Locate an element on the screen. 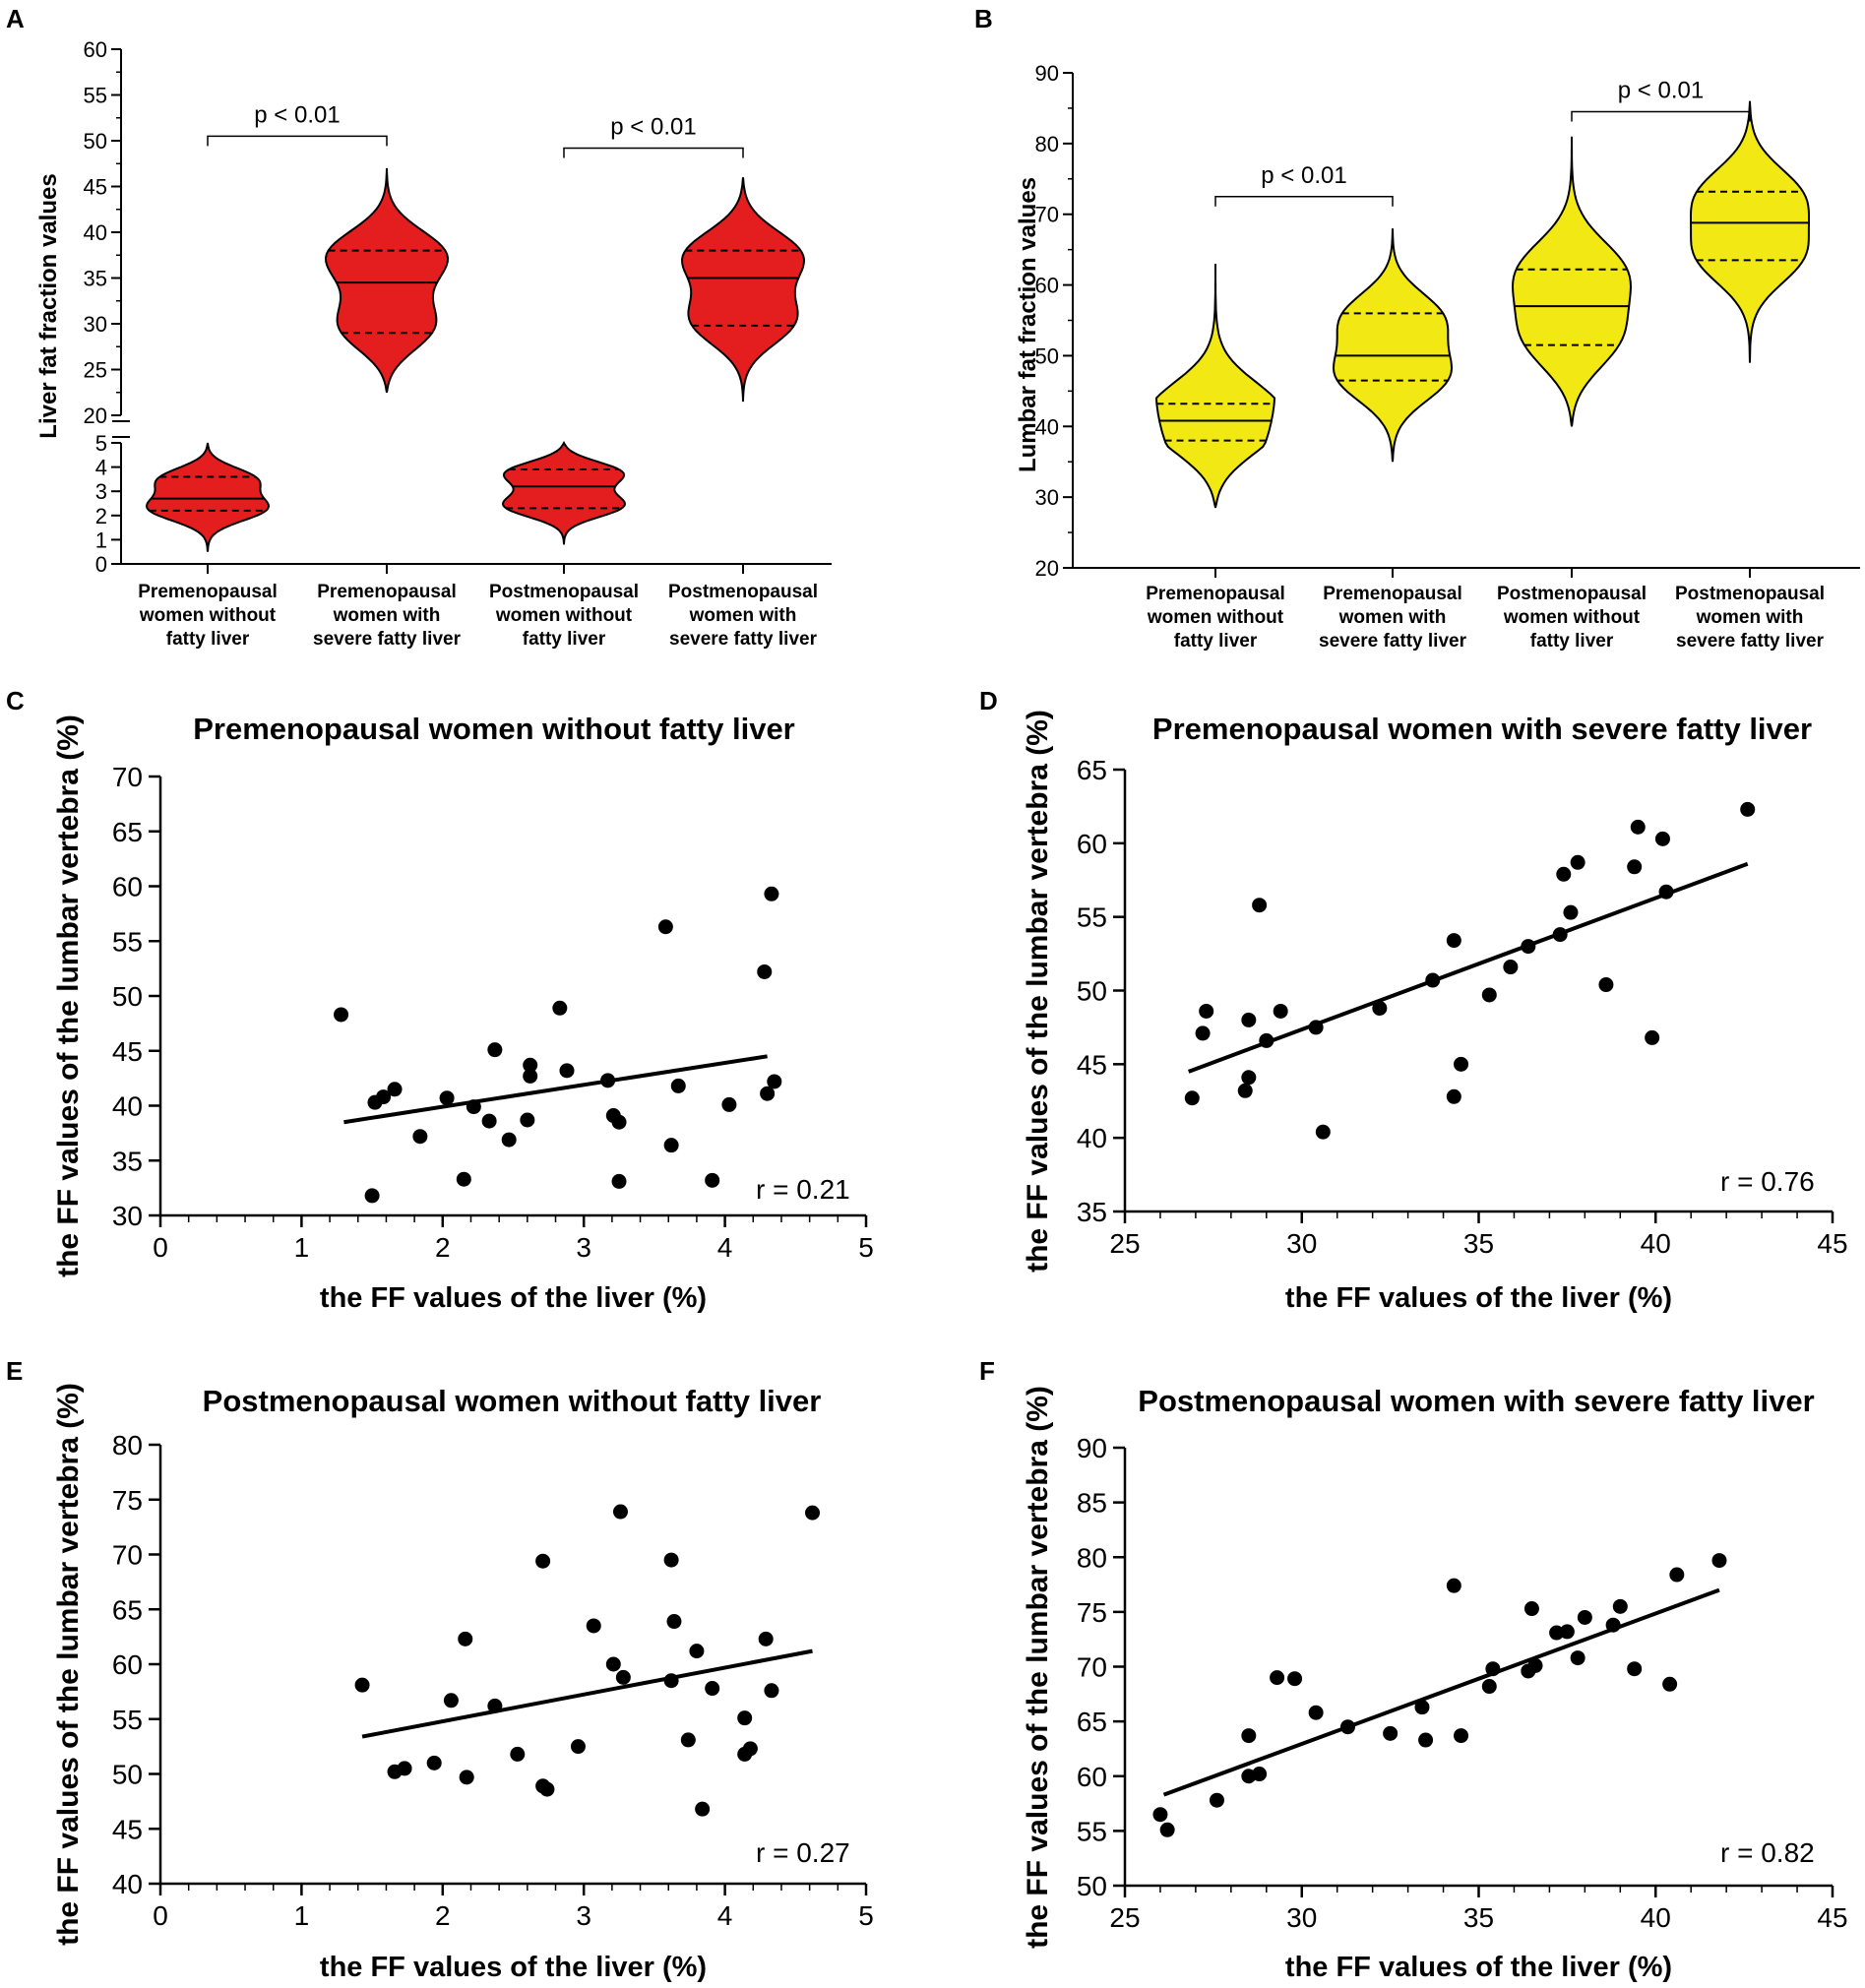 This screenshot has height=1988, width=1865. panel-d-ytick-label-2: 45 is located at coordinates (1092, 1064).